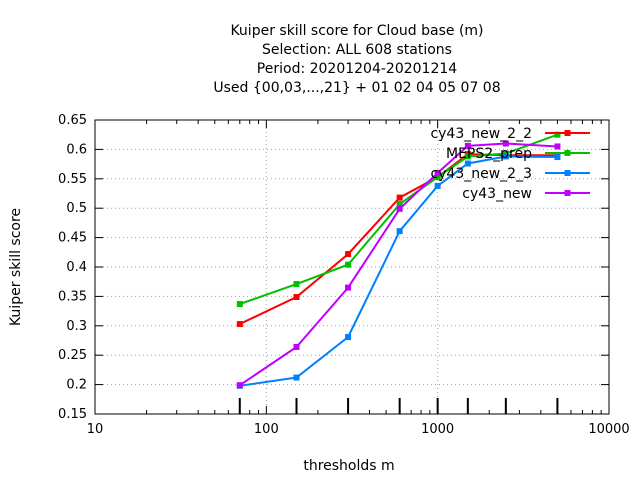 The image size is (640, 480). What do you see at coordinates (356, 31) in the screenshot?
I see `title-line-1: Kuiper skill score for Cloud base (m)` at bounding box center [356, 31].